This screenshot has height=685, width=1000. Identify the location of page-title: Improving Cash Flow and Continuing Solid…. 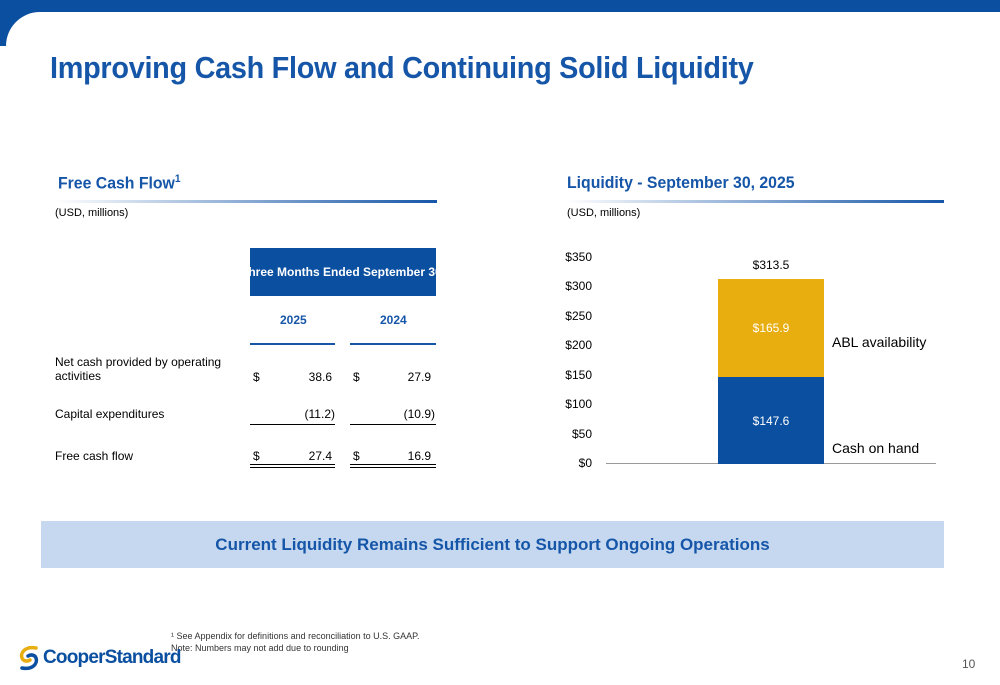
(402, 67).